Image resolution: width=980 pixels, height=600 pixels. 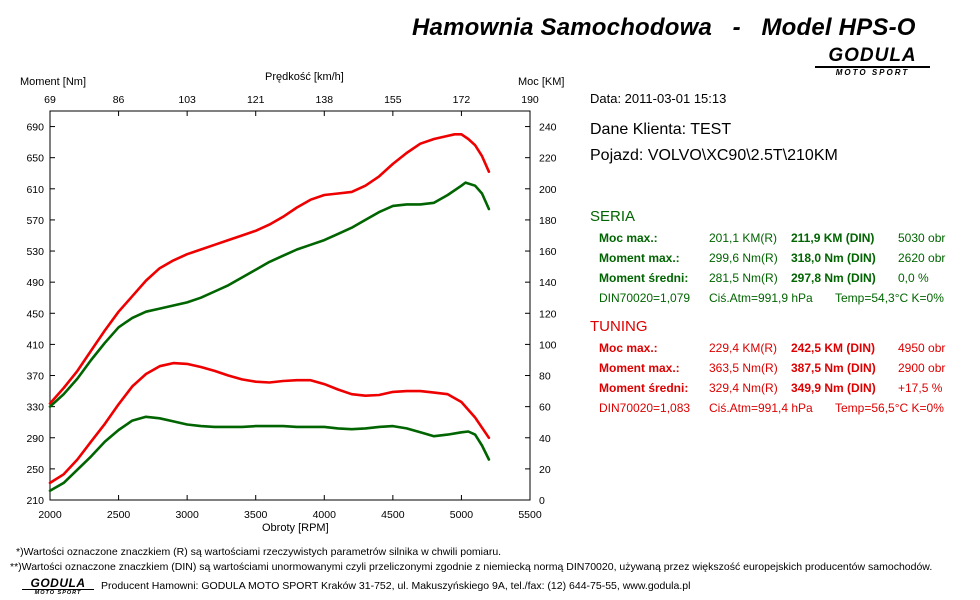 What do you see at coordinates (35, 314) in the screenshot?
I see `left-tick-label: 450` at bounding box center [35, 314].